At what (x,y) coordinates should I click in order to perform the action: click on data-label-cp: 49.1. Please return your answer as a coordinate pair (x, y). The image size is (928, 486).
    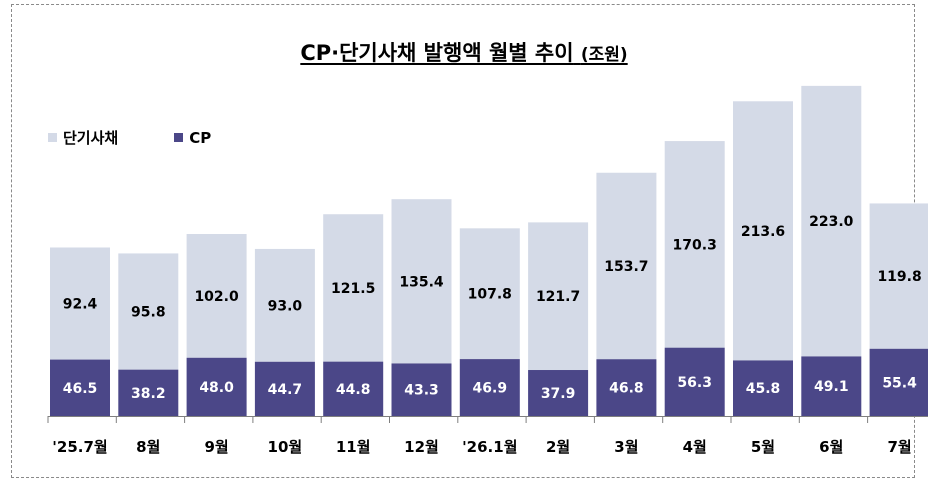
    Looking at the image, I should click on (831, 387).